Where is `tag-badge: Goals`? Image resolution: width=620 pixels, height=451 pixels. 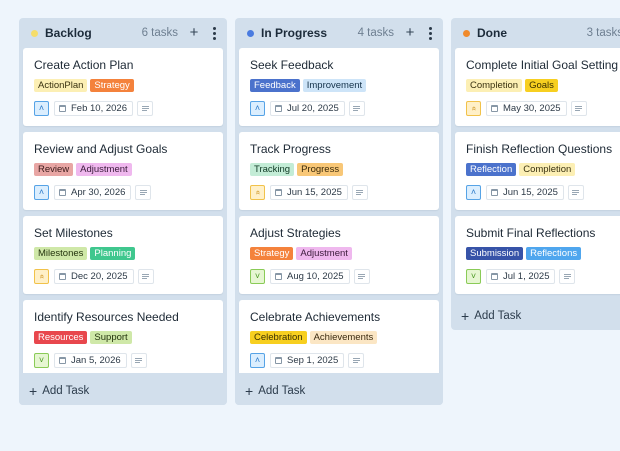 tag-badge: Goals is located at coordinates (541, 85).